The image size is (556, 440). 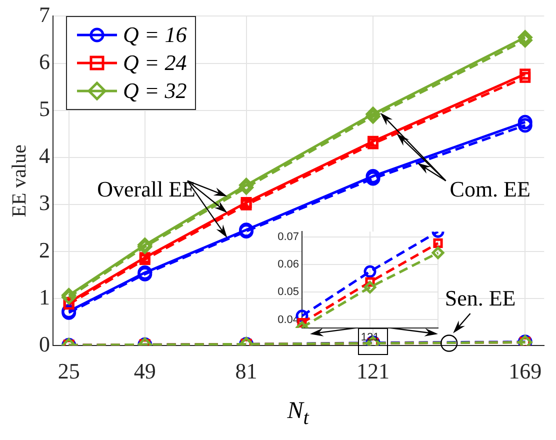 I want to click on annotation: Overall EE, so click(x=146, y=189).